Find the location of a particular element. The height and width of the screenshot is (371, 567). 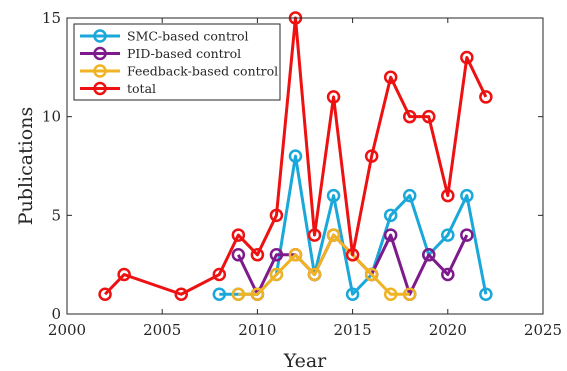

y-tick-label: 0 is located at coordinates (56, 314).